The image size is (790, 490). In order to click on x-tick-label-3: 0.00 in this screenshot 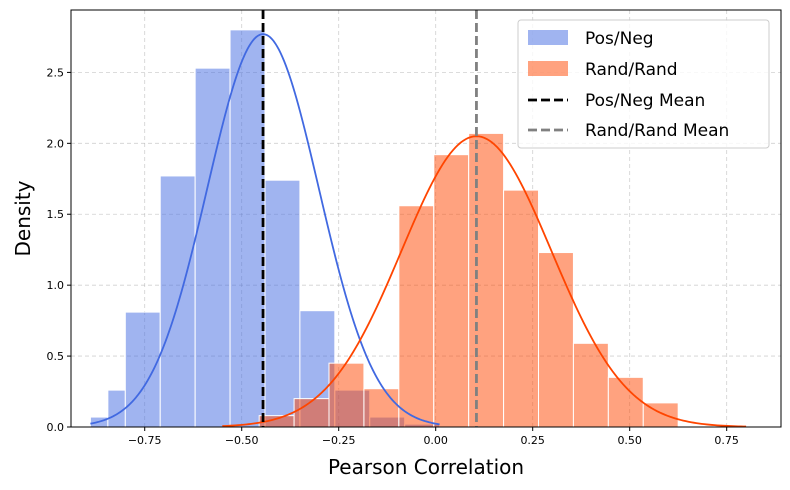, I will do `click(435, 440)`.